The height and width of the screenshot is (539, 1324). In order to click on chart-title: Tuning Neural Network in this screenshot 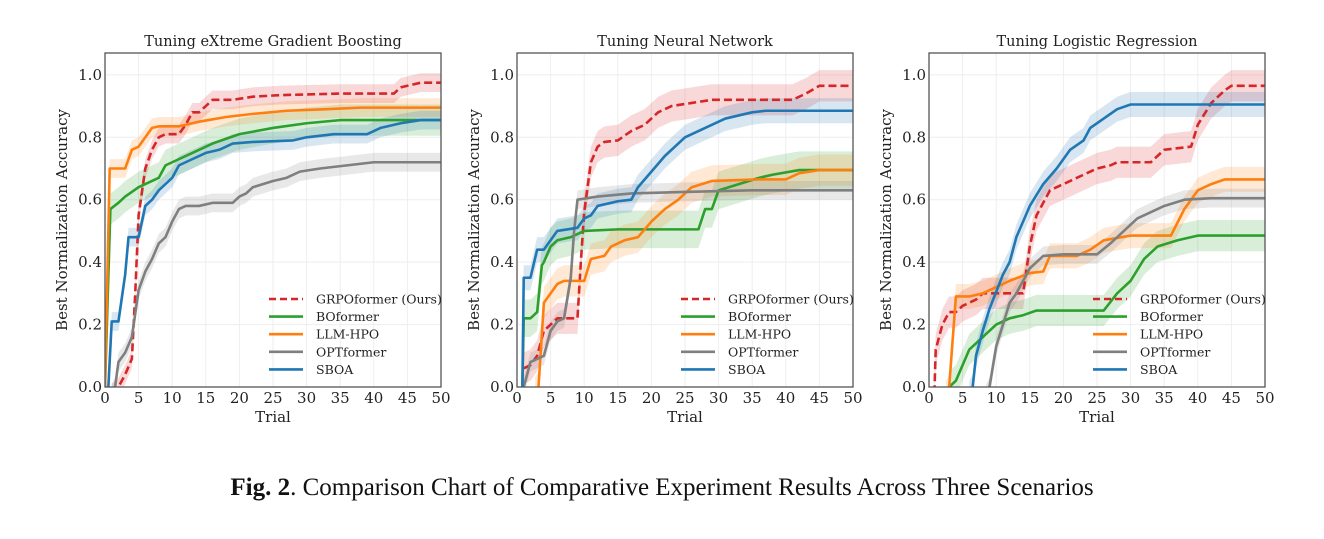, I will do `click(685, 42)`.